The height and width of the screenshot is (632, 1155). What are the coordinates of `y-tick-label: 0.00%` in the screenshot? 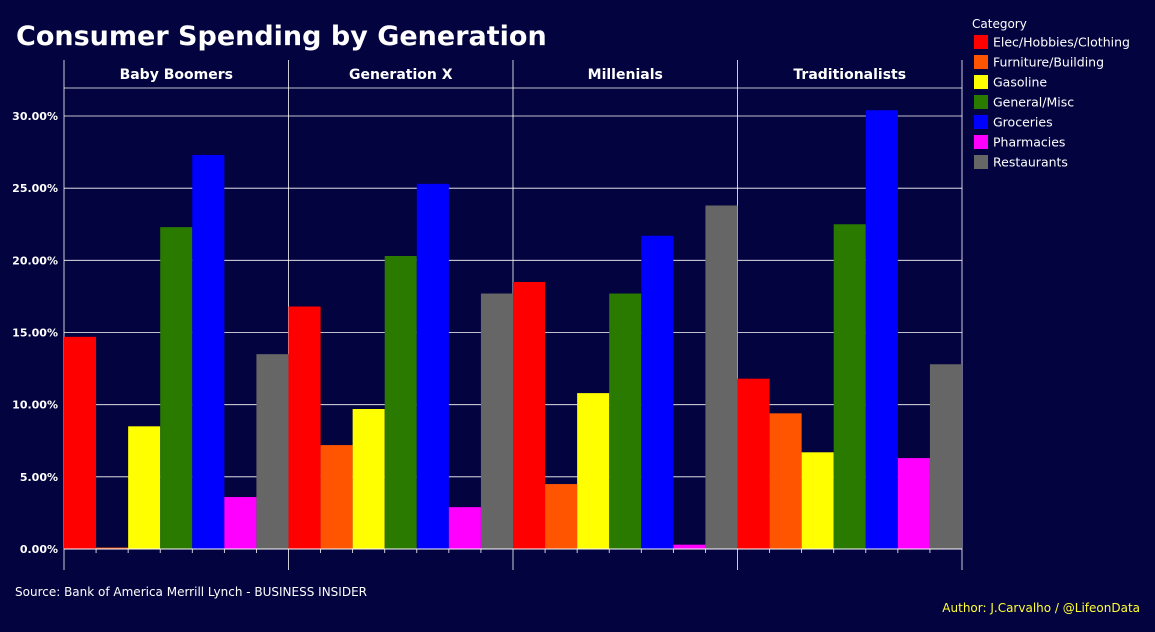 It's located at (39, 549).